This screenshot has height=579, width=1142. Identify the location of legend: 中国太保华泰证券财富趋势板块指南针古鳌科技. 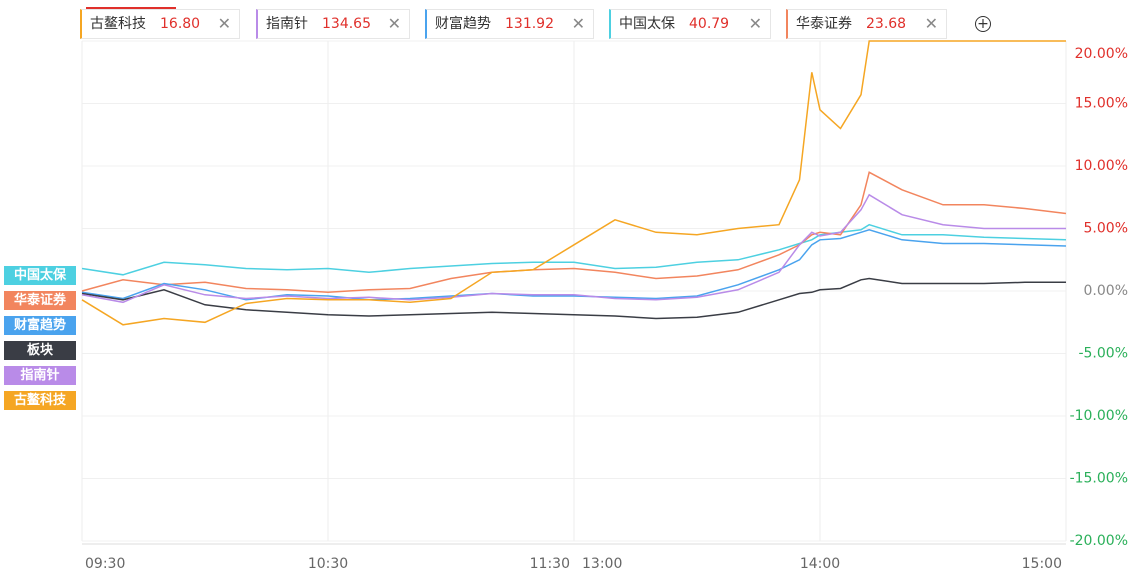
(40, 341).